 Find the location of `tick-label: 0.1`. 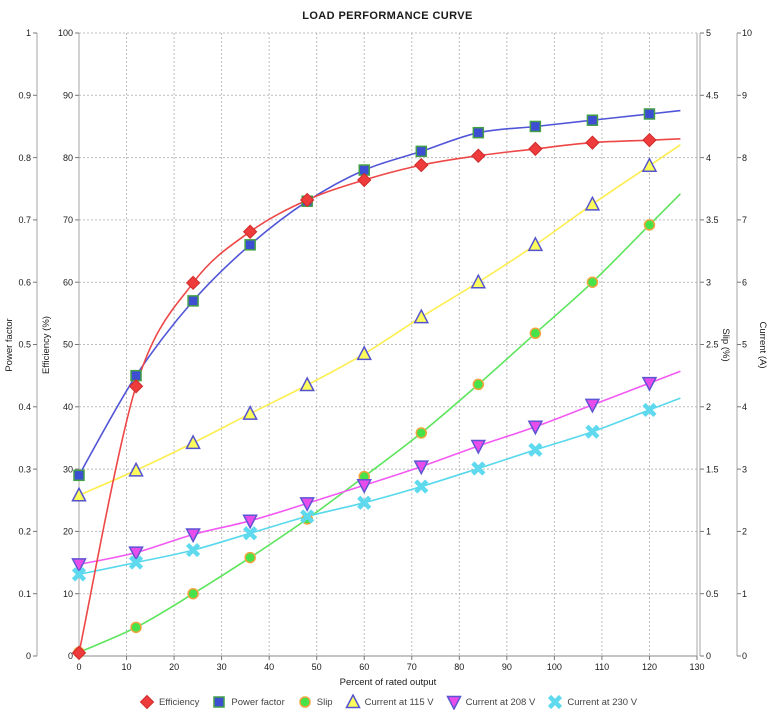

tick-label: 0.1 is located at coordinates (24, 594).